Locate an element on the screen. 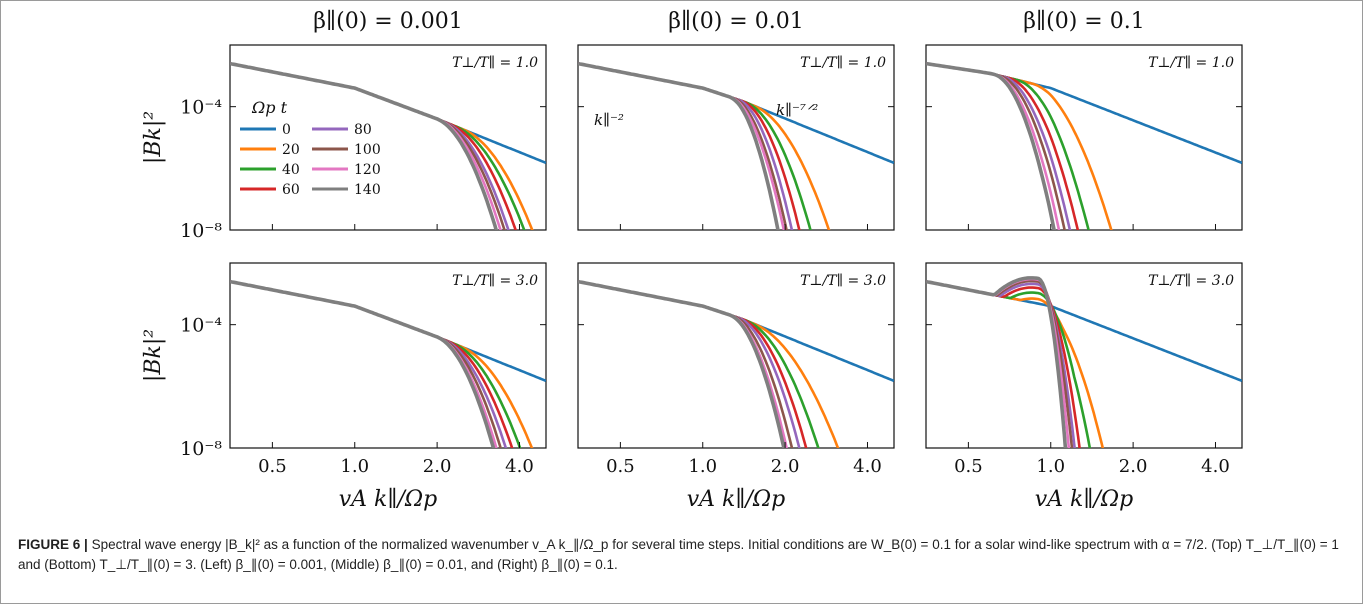 This screenshot has width=1363, height=604. caption-label: FIGURE 6 | is located at coordinates (53, 544).